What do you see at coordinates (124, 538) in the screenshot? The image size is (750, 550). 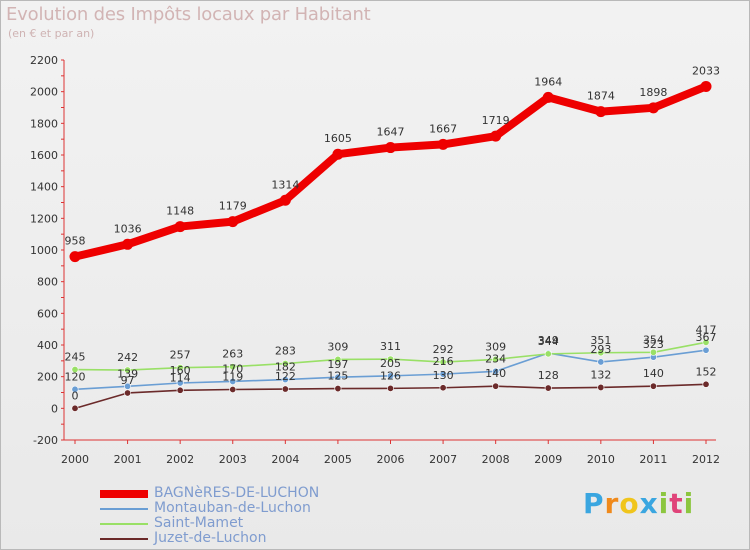 I see `legend-swatch-juzet` at bounding box center [124, 538].